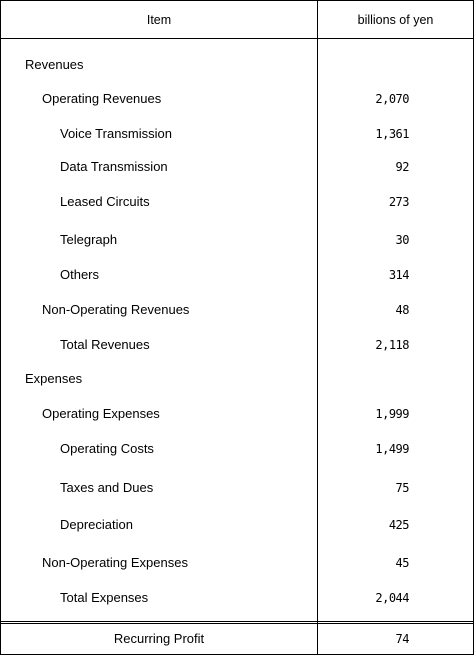 This screenshot has width=474, height=655. Describe the element at coordinates (402, 240) in the screenshot. I see `row-value: 30` at that location.